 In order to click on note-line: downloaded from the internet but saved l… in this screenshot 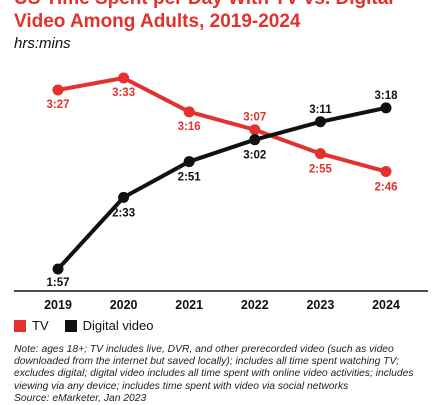, I will do `click(207, 362)`.